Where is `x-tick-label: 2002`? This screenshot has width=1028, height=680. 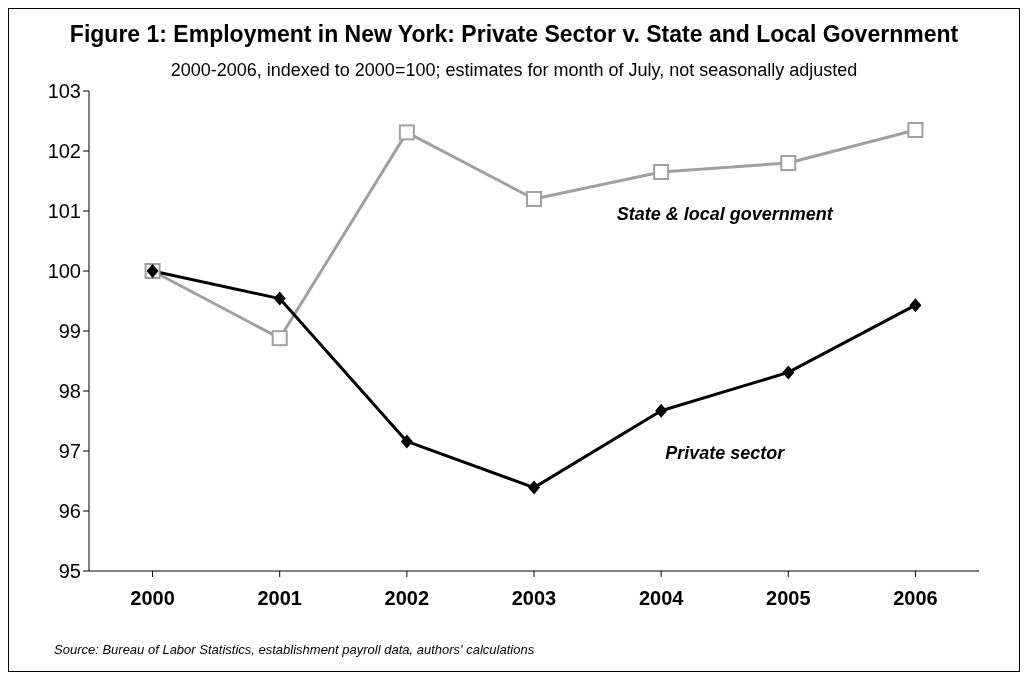
x-tick-label: 2002 is located at coordinates (407, 598).